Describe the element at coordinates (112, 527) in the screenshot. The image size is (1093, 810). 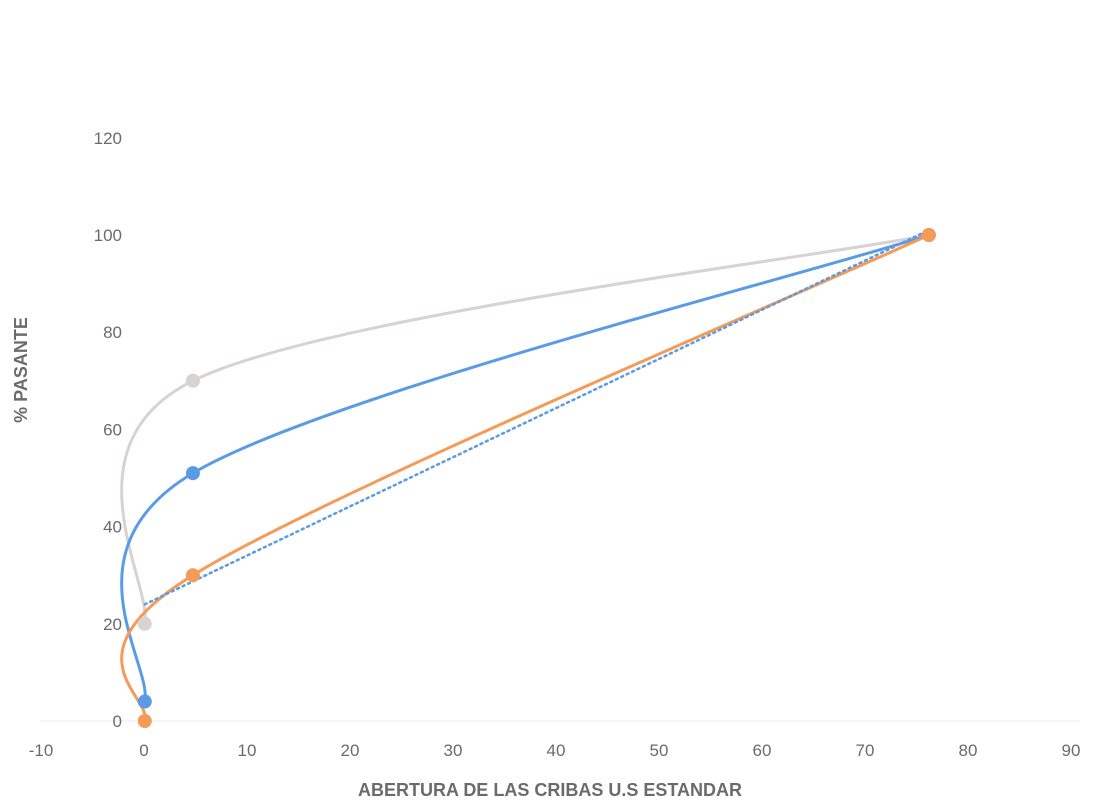
I see `y-tick-label: 40` at that location.